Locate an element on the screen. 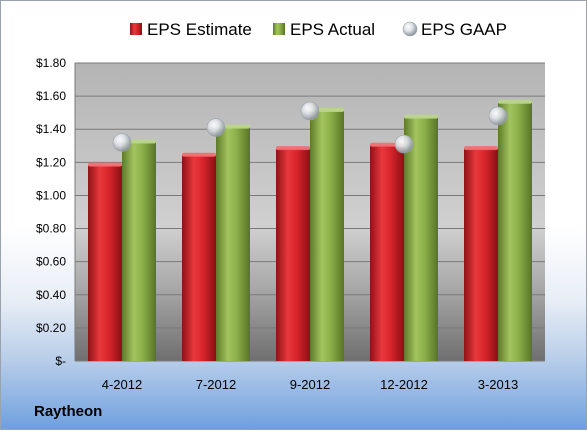 The height and width of the screenshot is (431, 587). legend-label: EPS Estimate is located at coordinates (199, 29).